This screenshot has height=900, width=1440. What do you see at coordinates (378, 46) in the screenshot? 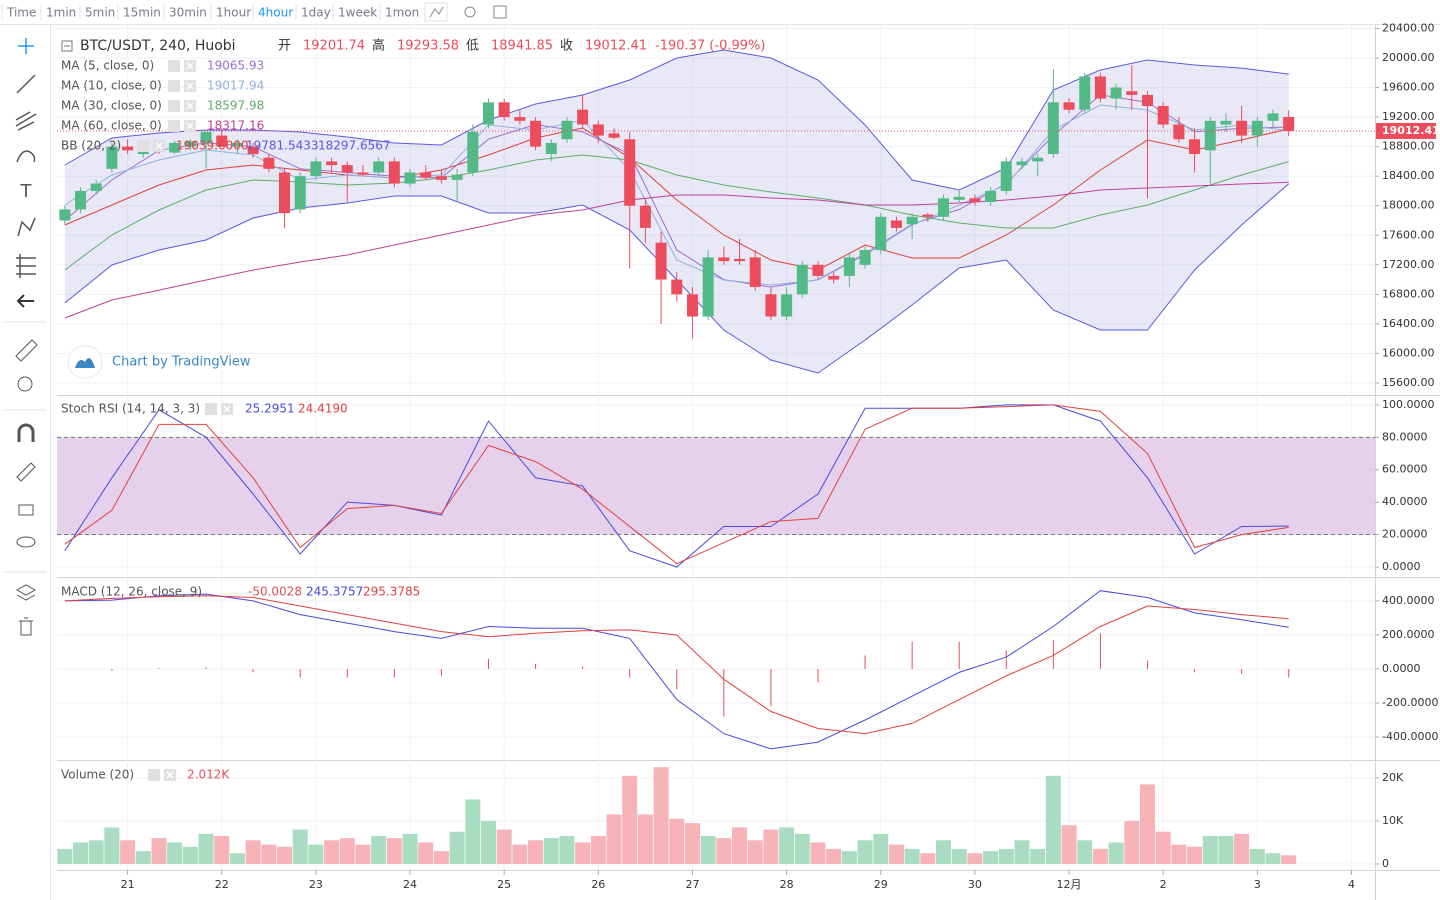
I see `ohlc-label: 高` at bounding box center [378, 46].